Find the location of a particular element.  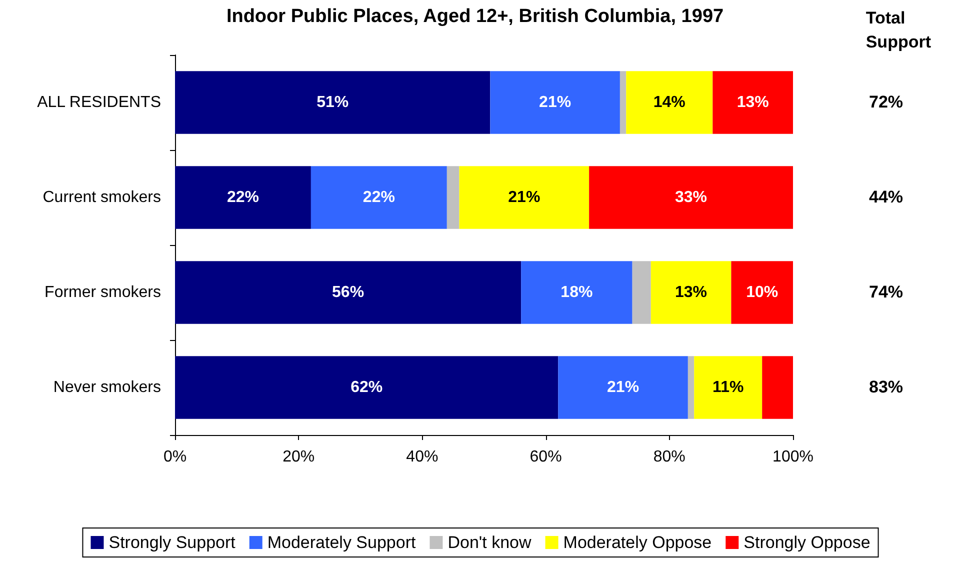

x-tick-label: 0% is located at coordinates (175, 457).